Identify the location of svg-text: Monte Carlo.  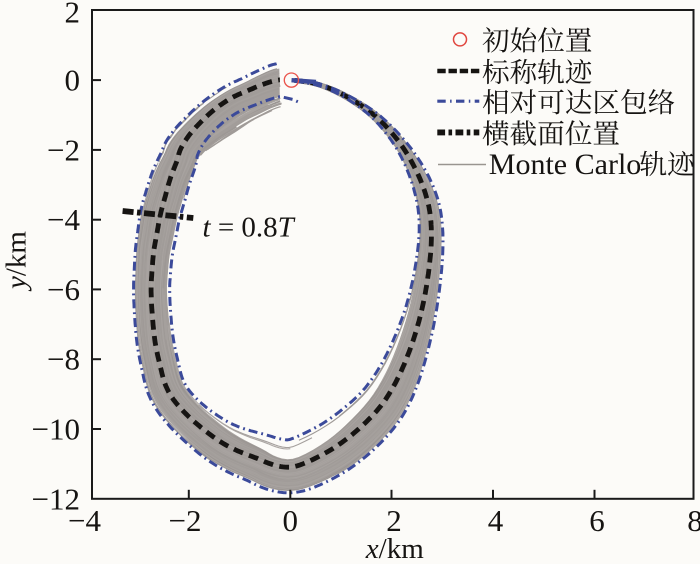
(565, 164).